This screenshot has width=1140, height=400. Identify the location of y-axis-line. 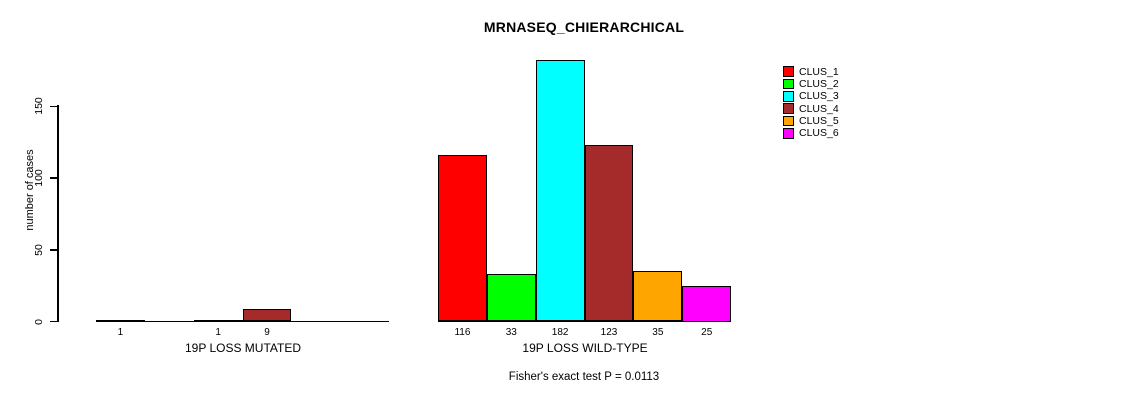
(58, 213).